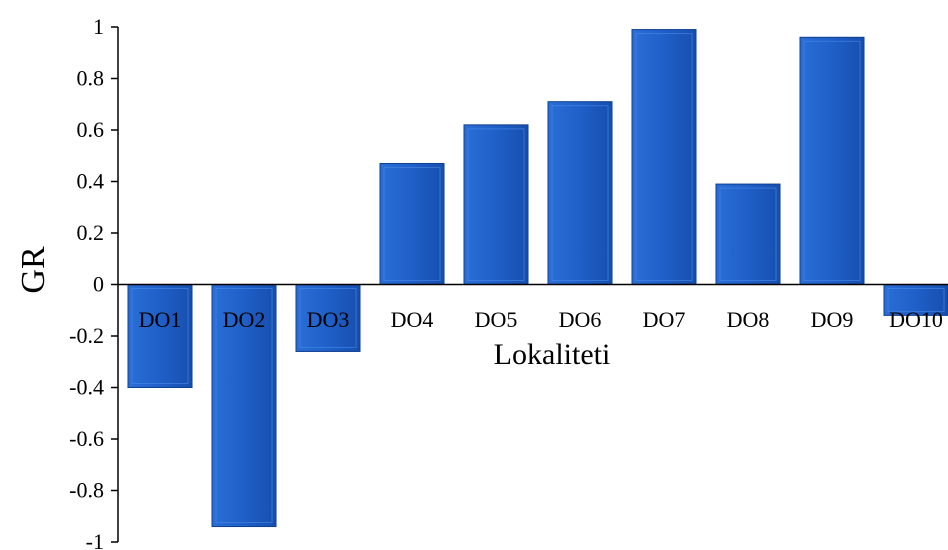  What do you see at coordinates (832, 319) in the screenshot?
I see `x-category-label: DO9` at bounding box center [832, 319].